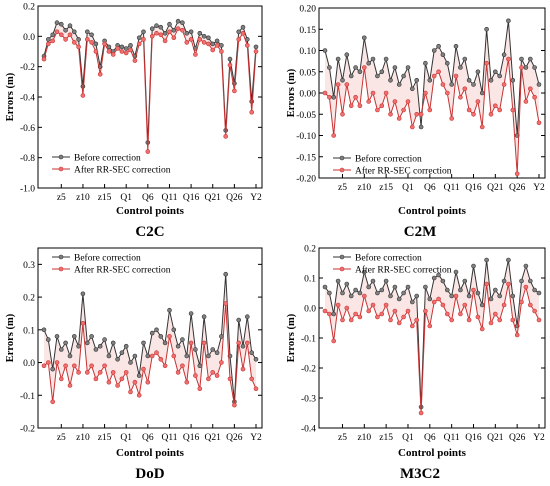  What do you see at coordinates (27, 99) in the screenshot?
I see `y-tick-label: -0.4` at bounding box center [27, 99].